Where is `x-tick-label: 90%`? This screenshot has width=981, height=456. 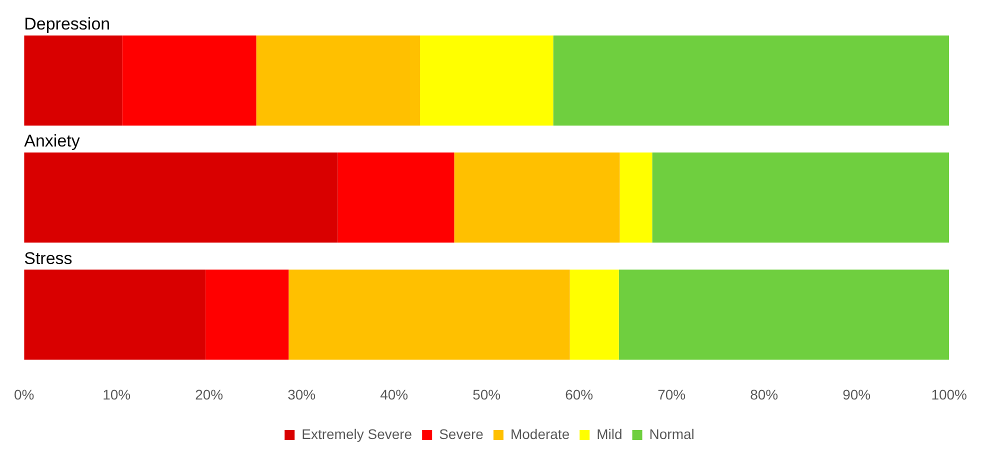 x-tick-label: 90% is located at coordinates (856, 394).